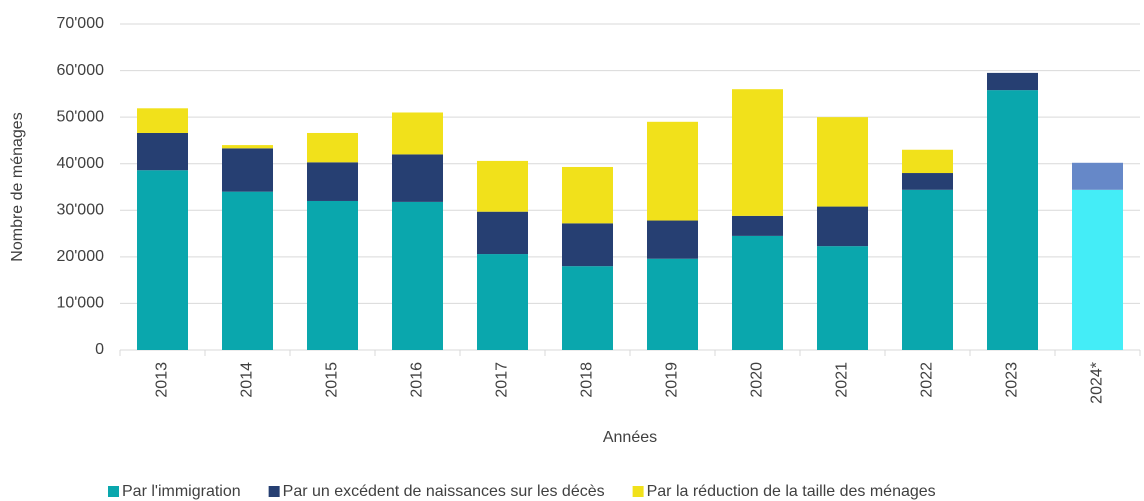  Describe the element at coordinates (672, 380) in the screenshot. I see `x-tick-label: 2019` at that location.